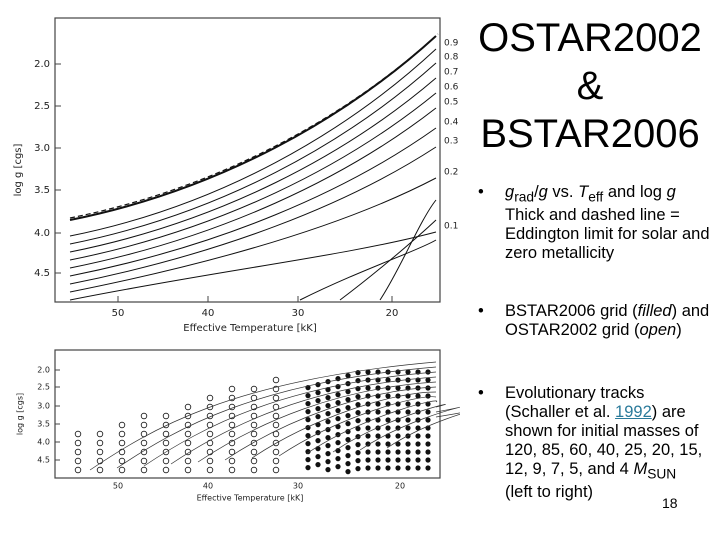 The height and width of the screenshot is (540, 720). Describe the element at coordinates (451, 73) in the screenshot. I see `curve-label: 0.7` at that location.